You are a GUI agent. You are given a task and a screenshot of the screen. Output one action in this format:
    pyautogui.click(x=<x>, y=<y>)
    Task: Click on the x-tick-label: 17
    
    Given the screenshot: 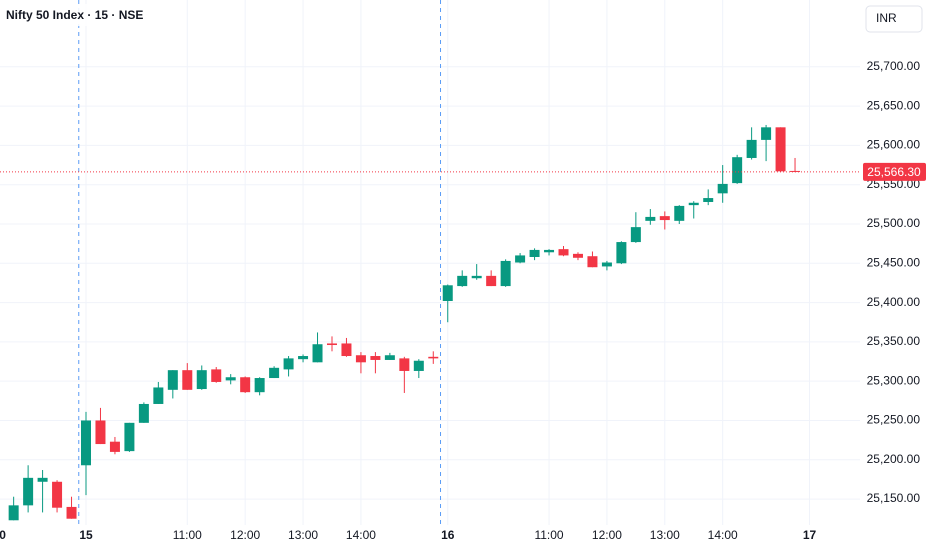 What is the action you would take?
    pyautogui.click(x=810, y=535)
    